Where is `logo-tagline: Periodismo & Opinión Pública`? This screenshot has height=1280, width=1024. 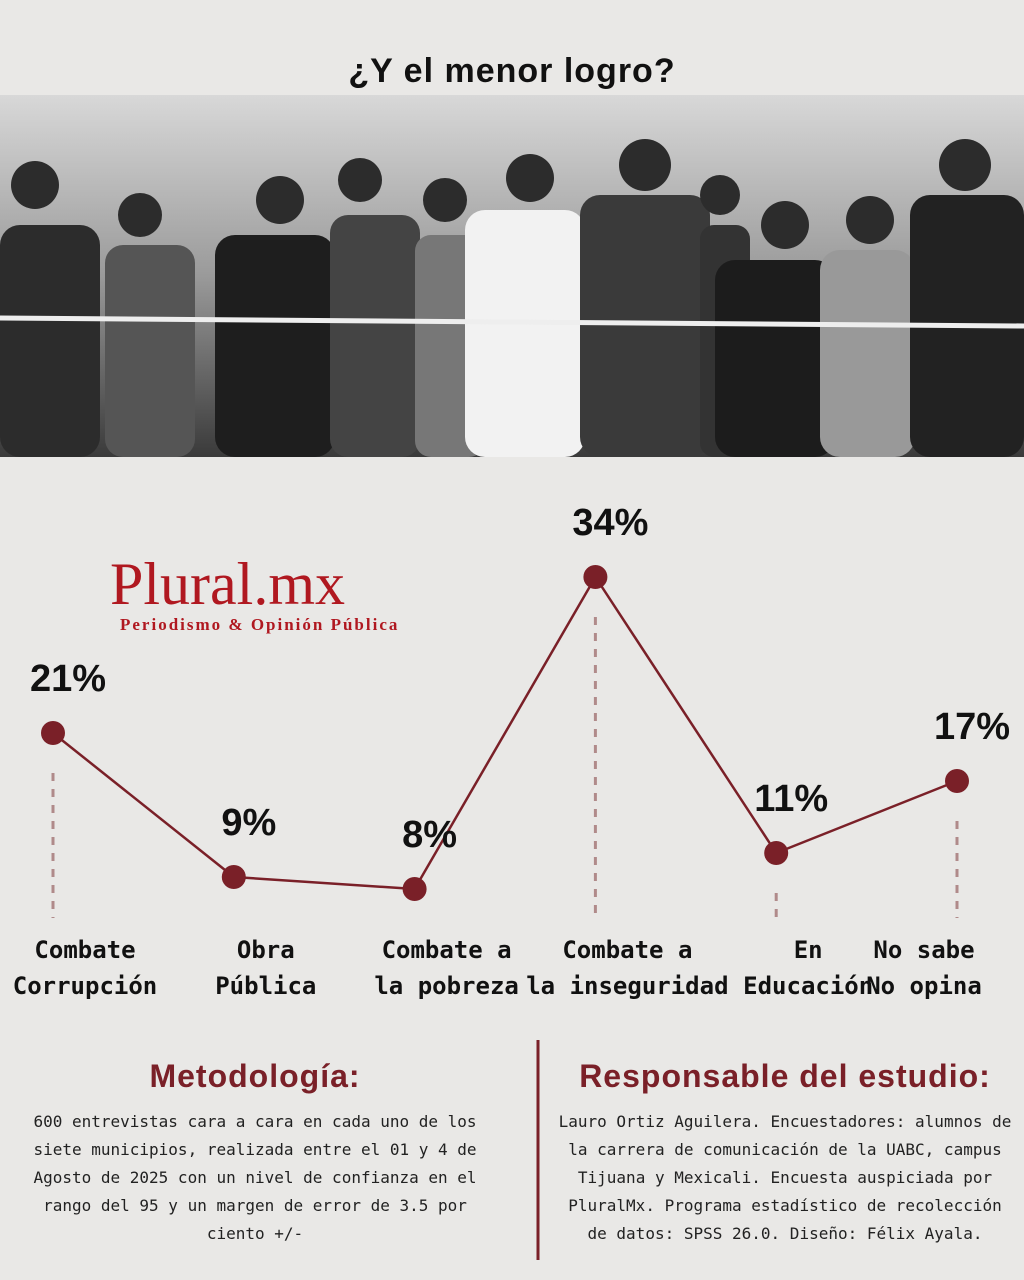
logo-tagline: Periodismo & Opinión Pública is located at coordinates (260, 624).